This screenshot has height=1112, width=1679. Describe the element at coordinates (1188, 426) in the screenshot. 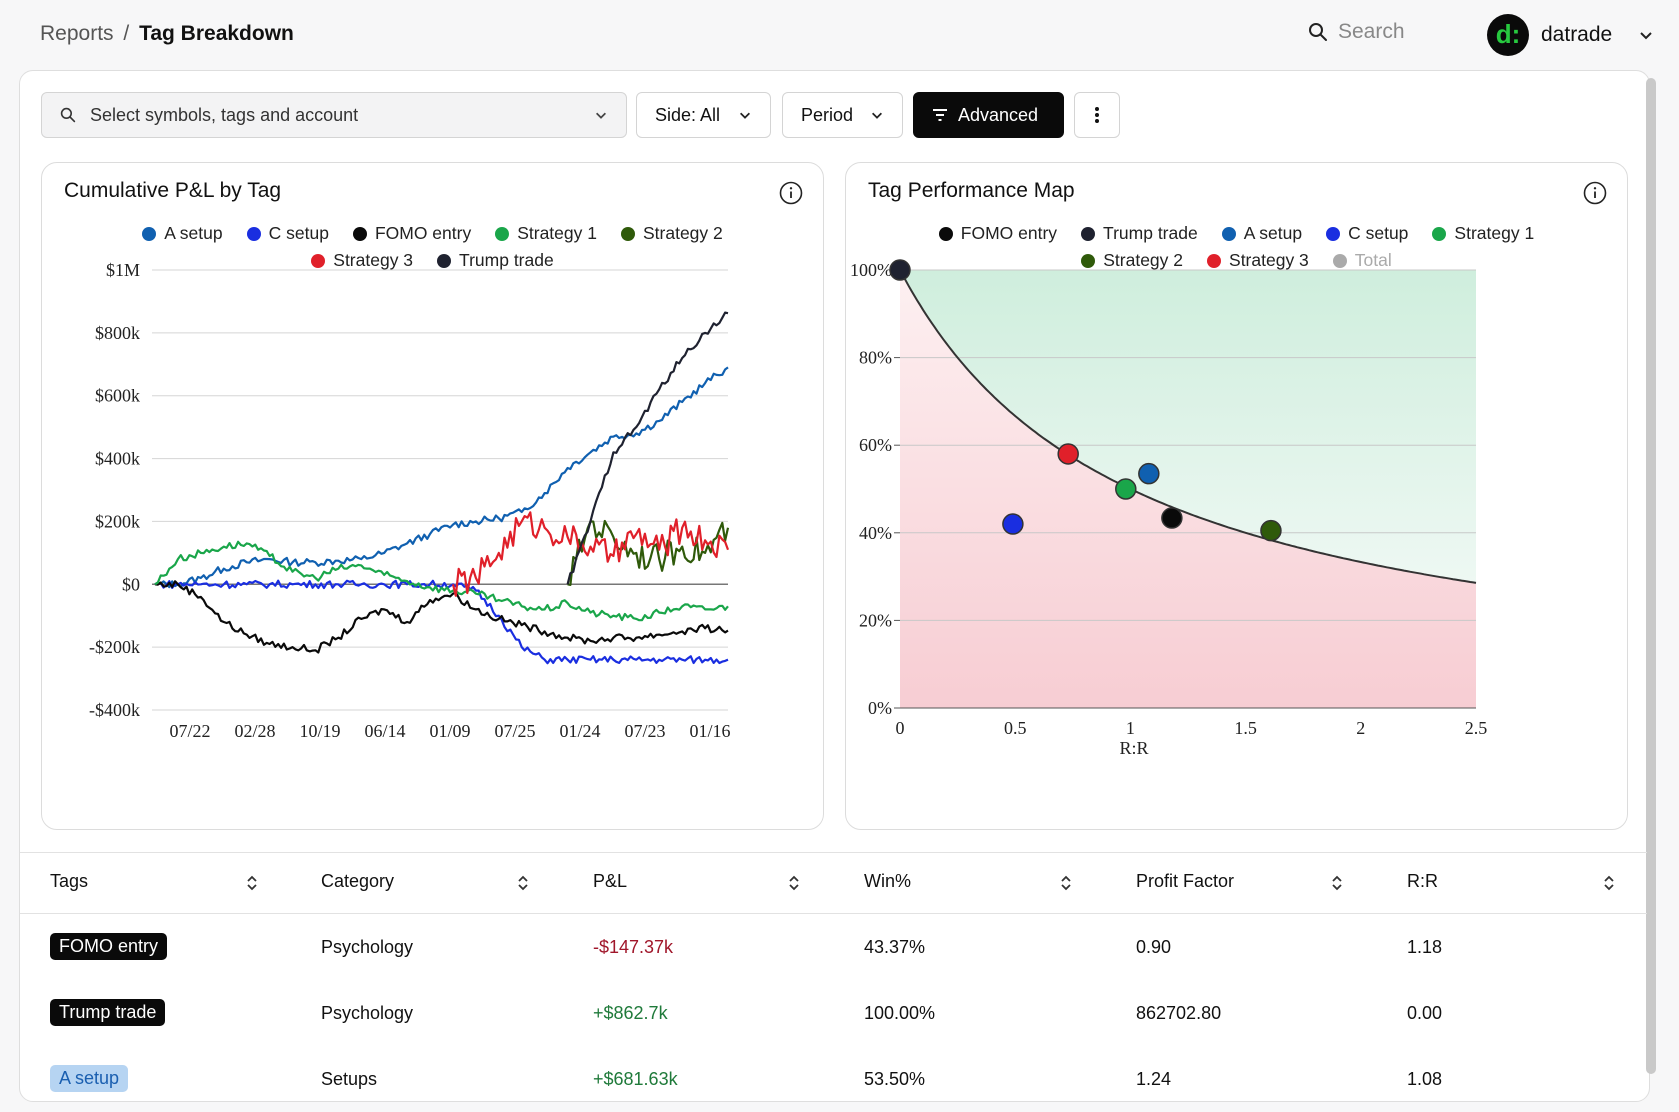

I see `winning-zone` at that location.